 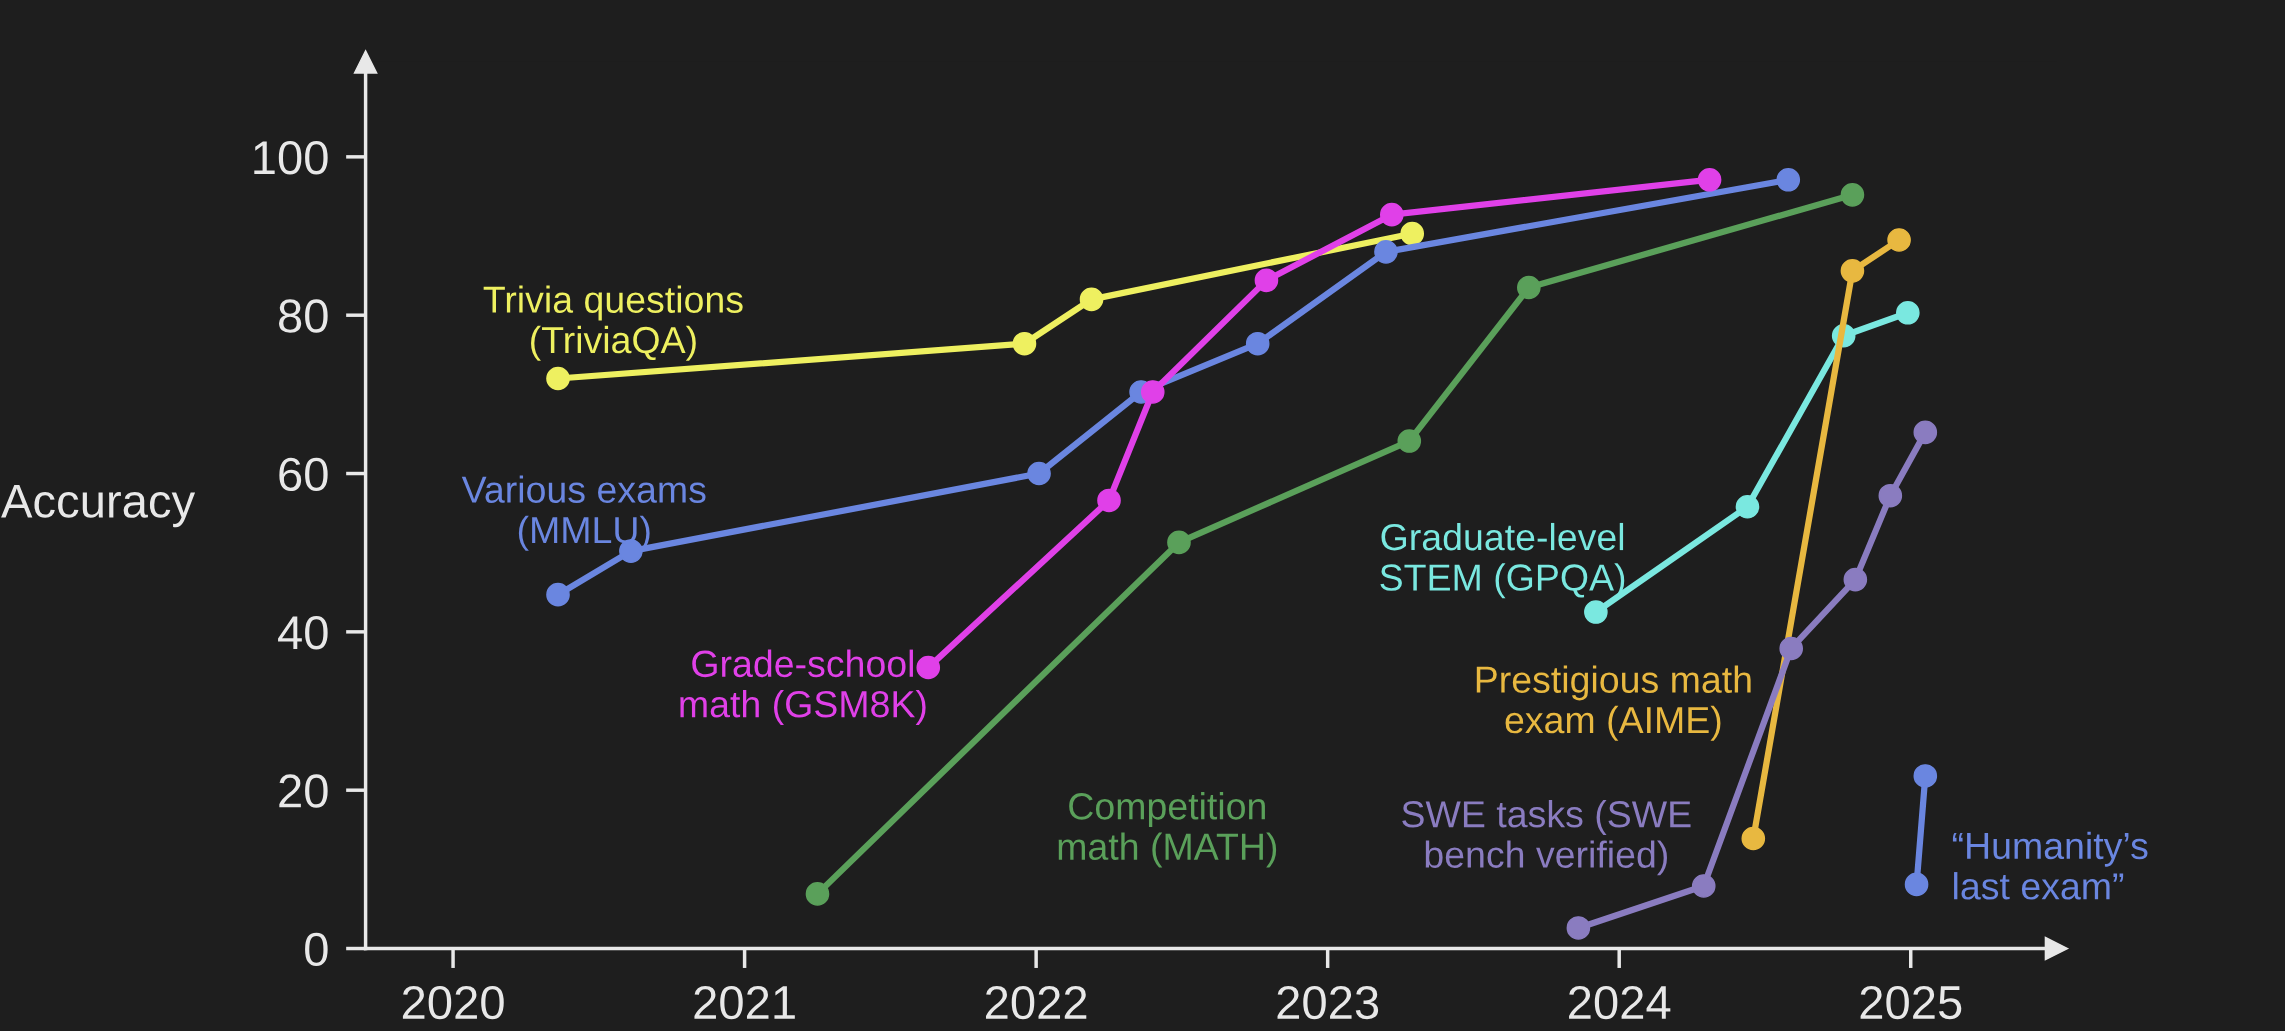 What do you see at coordinates (1502, 560) in the screenshot?
I see `series-label: Graduate-level STEM (GPQA)` at bounding box center [1502, 560].